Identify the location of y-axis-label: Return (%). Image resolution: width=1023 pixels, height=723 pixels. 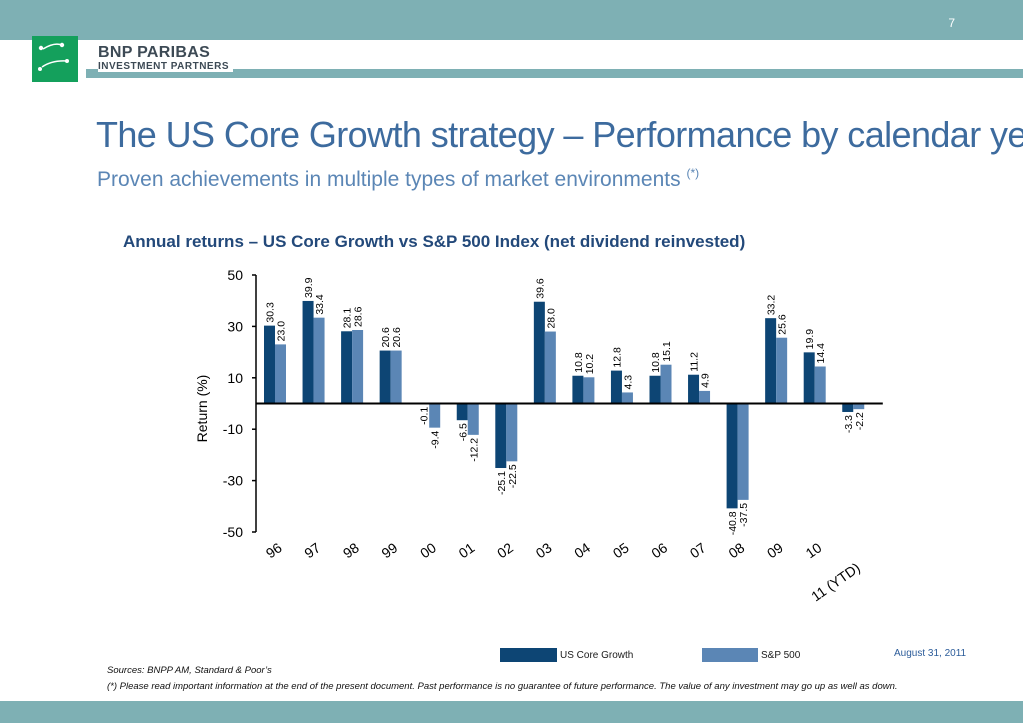
(202, 409).